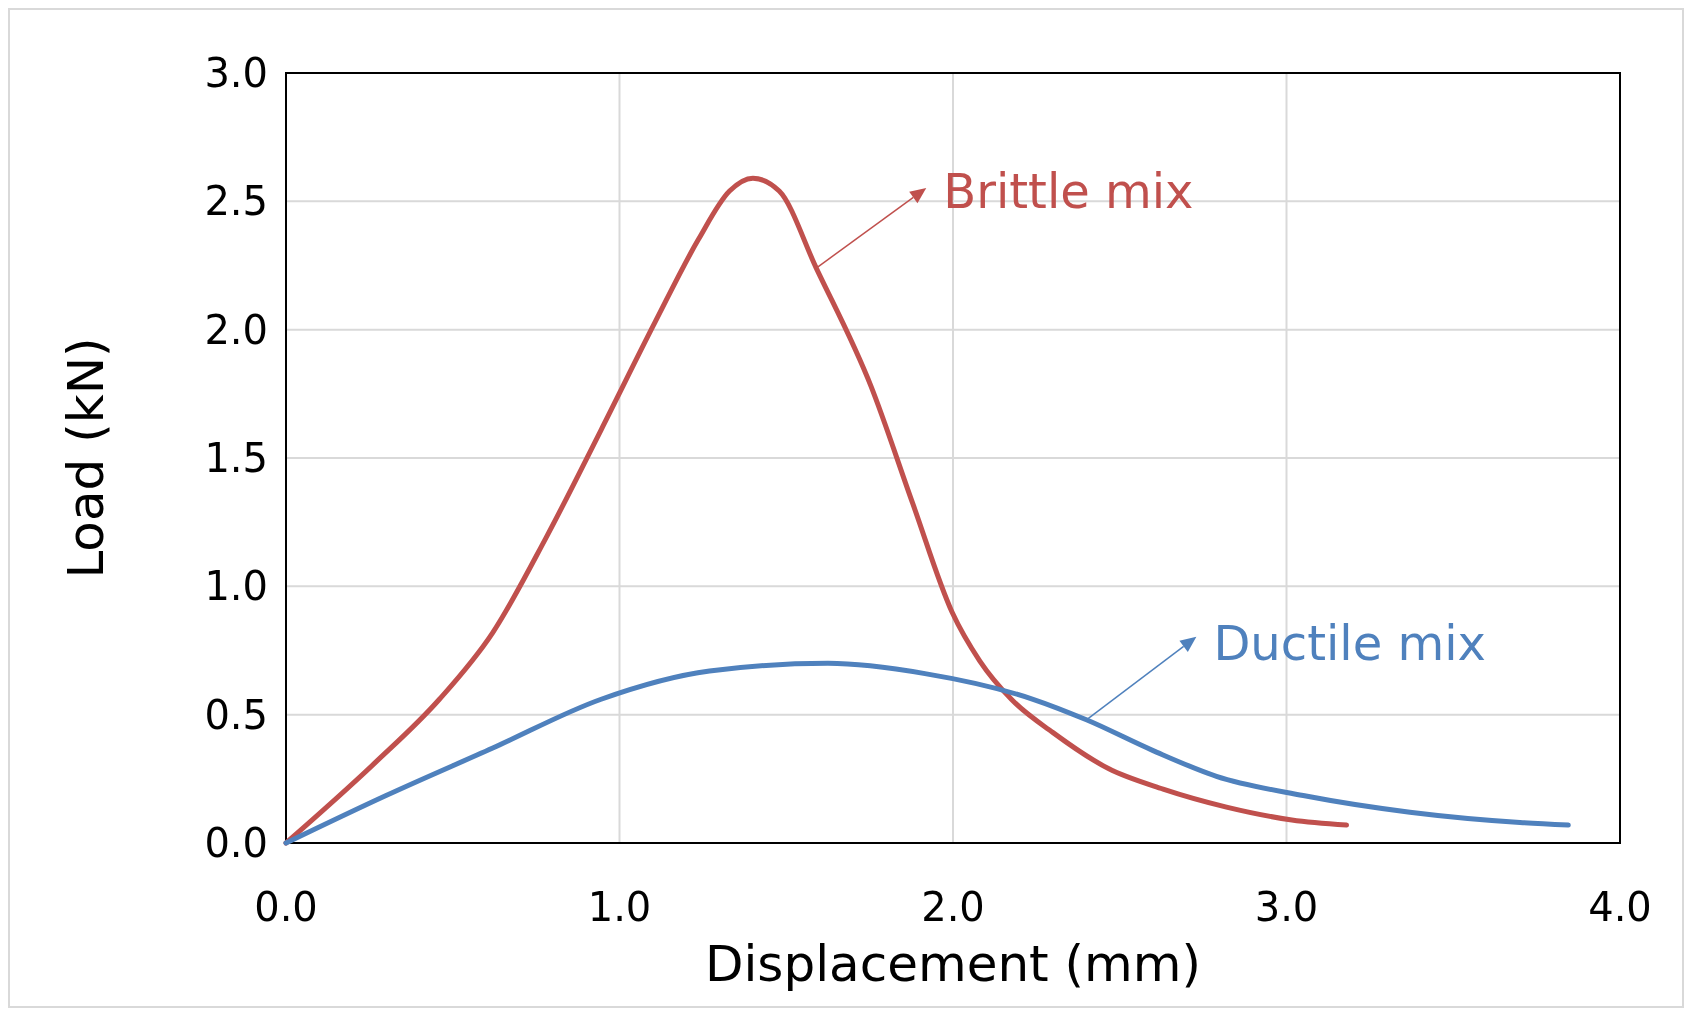  I want to click on y-axis-title: Load (kN), so click(86, 458).